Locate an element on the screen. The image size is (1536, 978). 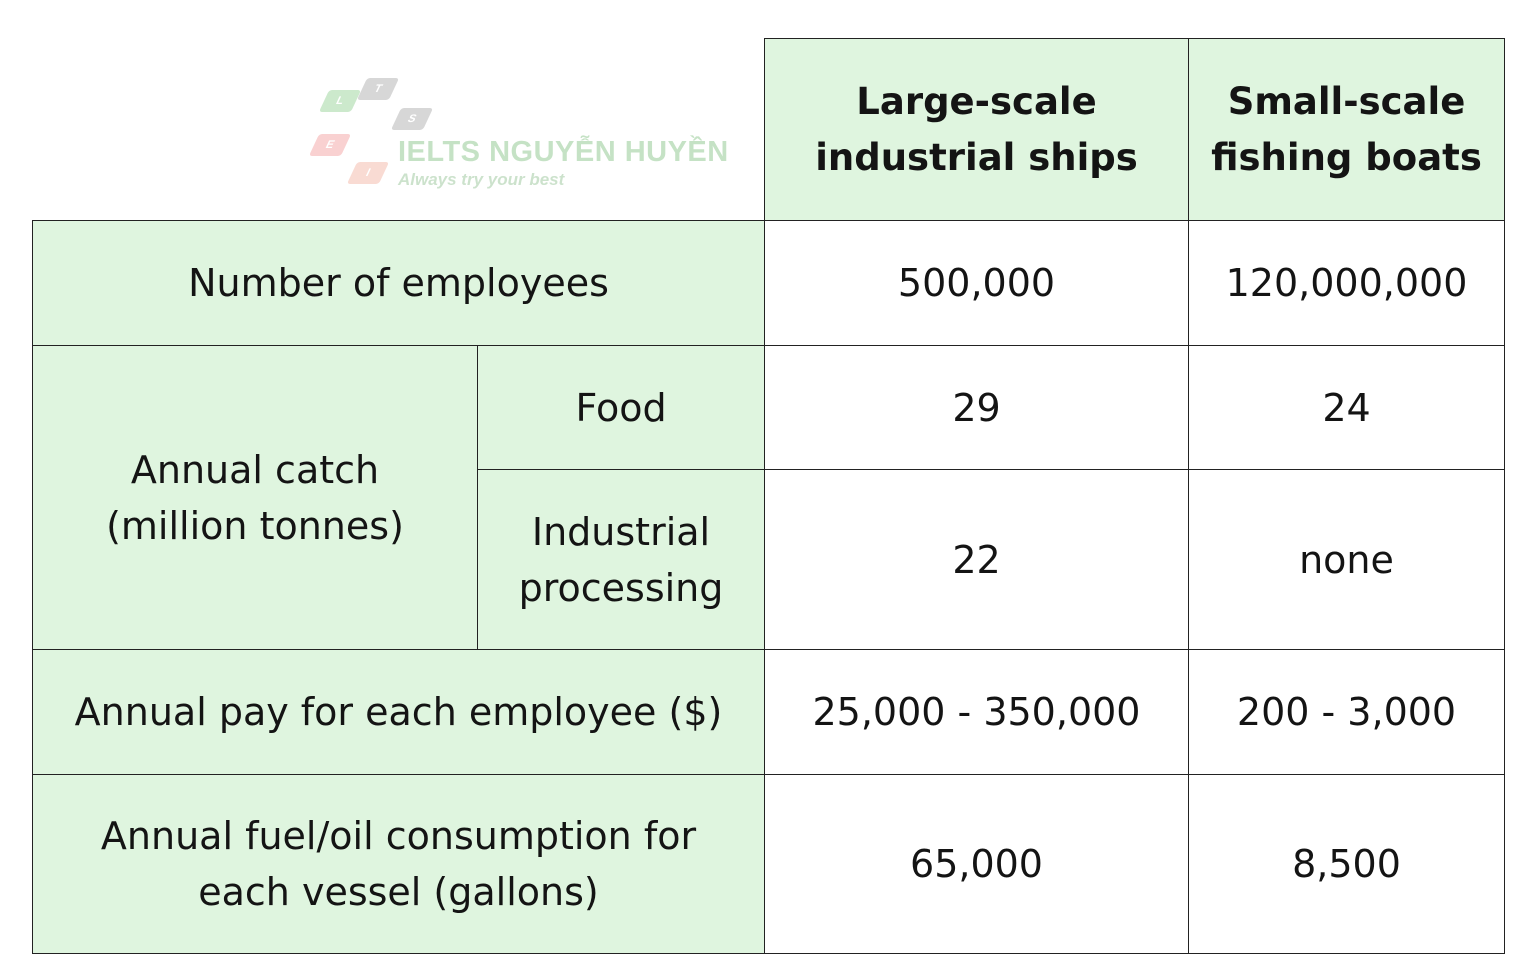
logo-tile-i: I is located at coordinates (368, 173).